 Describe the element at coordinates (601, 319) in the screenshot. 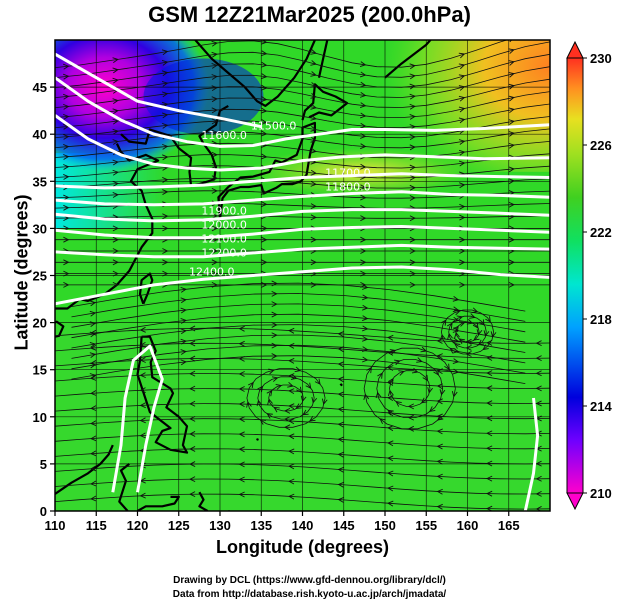

I see `colorbar-tick-label: 218` at that location.